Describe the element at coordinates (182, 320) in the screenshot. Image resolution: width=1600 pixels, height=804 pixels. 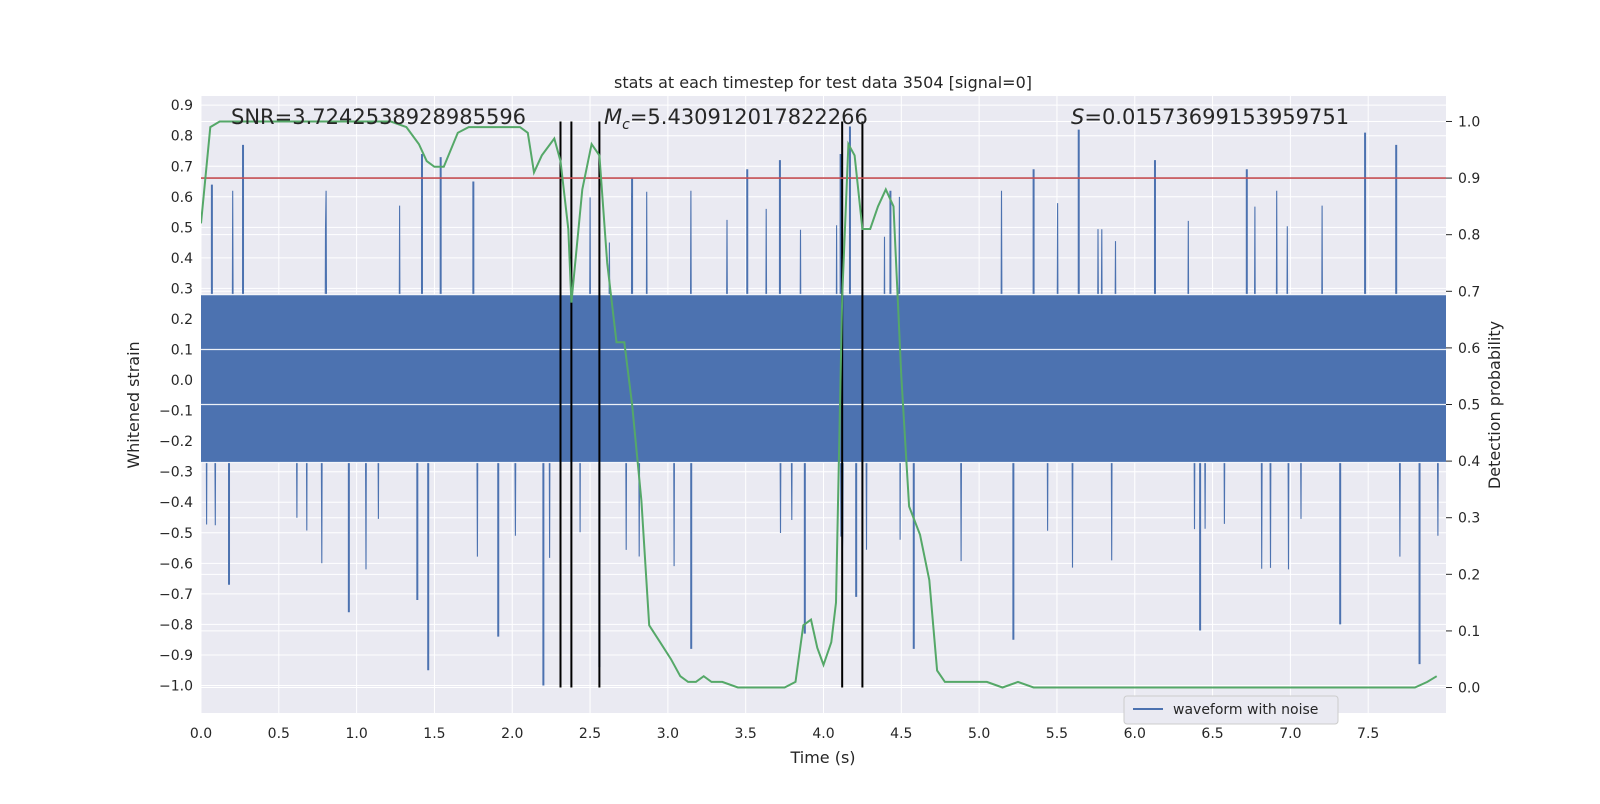
I see `y-tick-label: 0.2` at that location.